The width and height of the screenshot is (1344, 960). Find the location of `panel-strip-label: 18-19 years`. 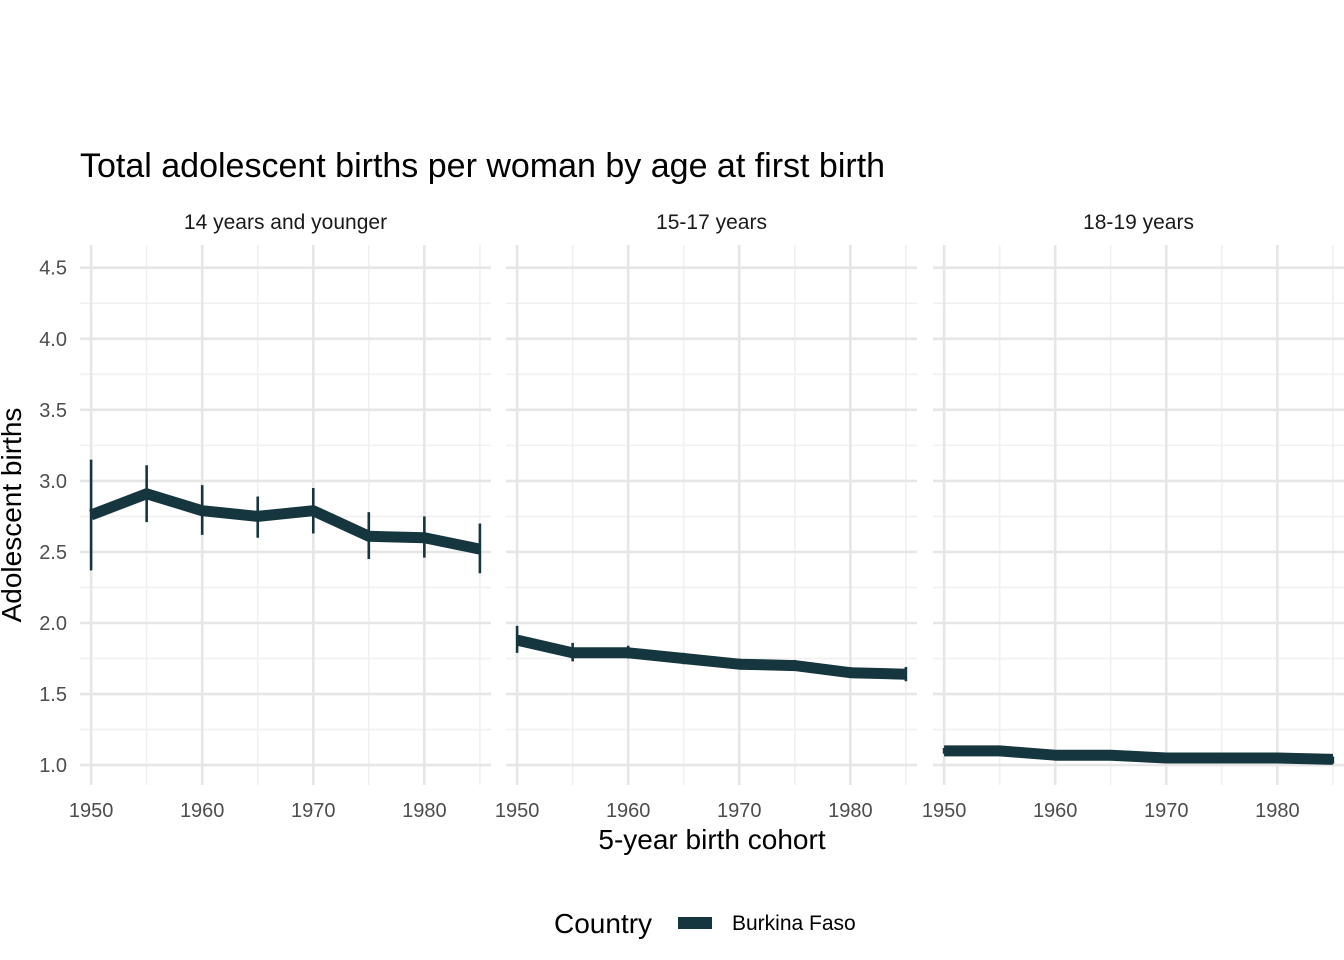

panel-strip-label: 18-19 years is located at coordinates (1138, 222).